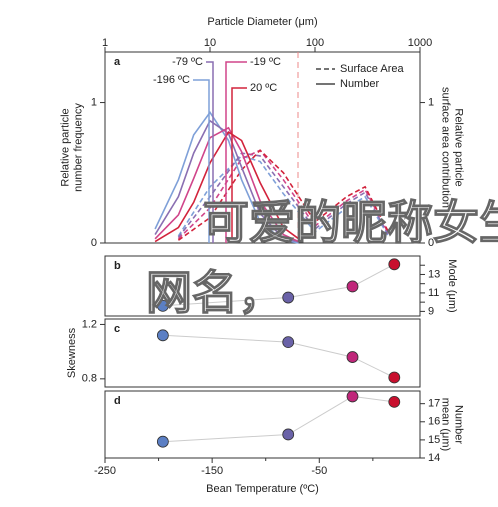 This screenshot has height=507, width=498. What do you see at coordinates (372, 69) in the screenshot?
I see `legend-label: Surface Area` at bounding box center [372, 69].